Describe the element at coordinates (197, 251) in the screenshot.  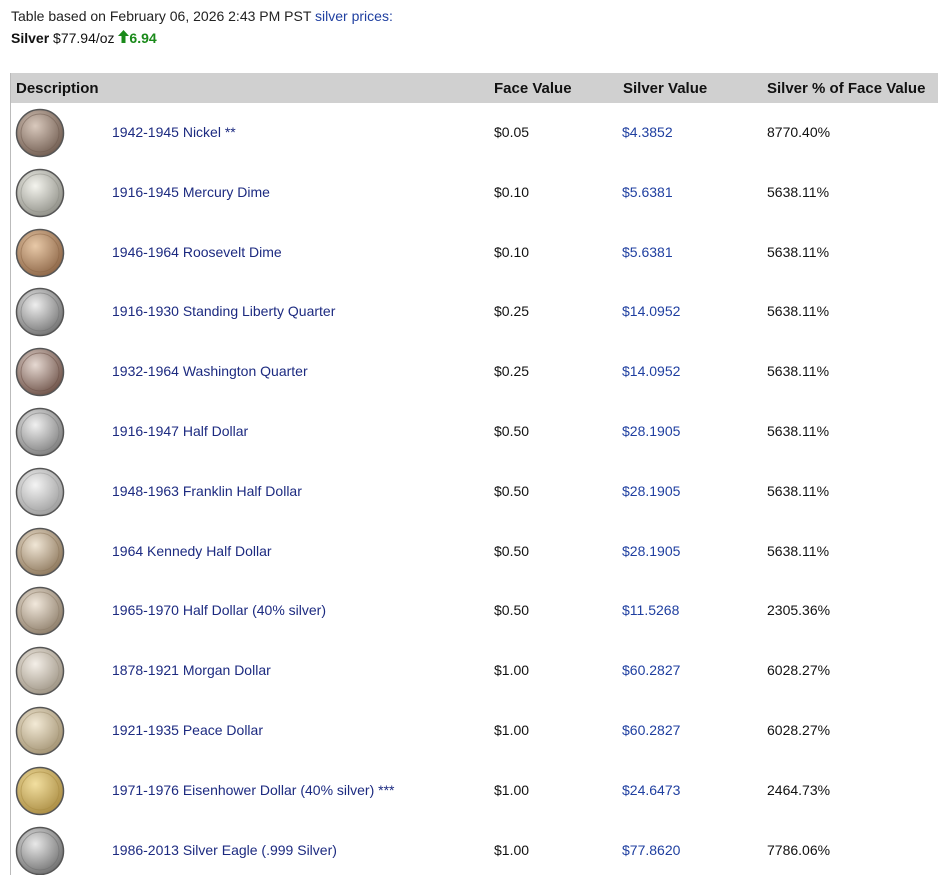
I see `coin-description: 1946-1964 Roosevelt Dime` at that location.